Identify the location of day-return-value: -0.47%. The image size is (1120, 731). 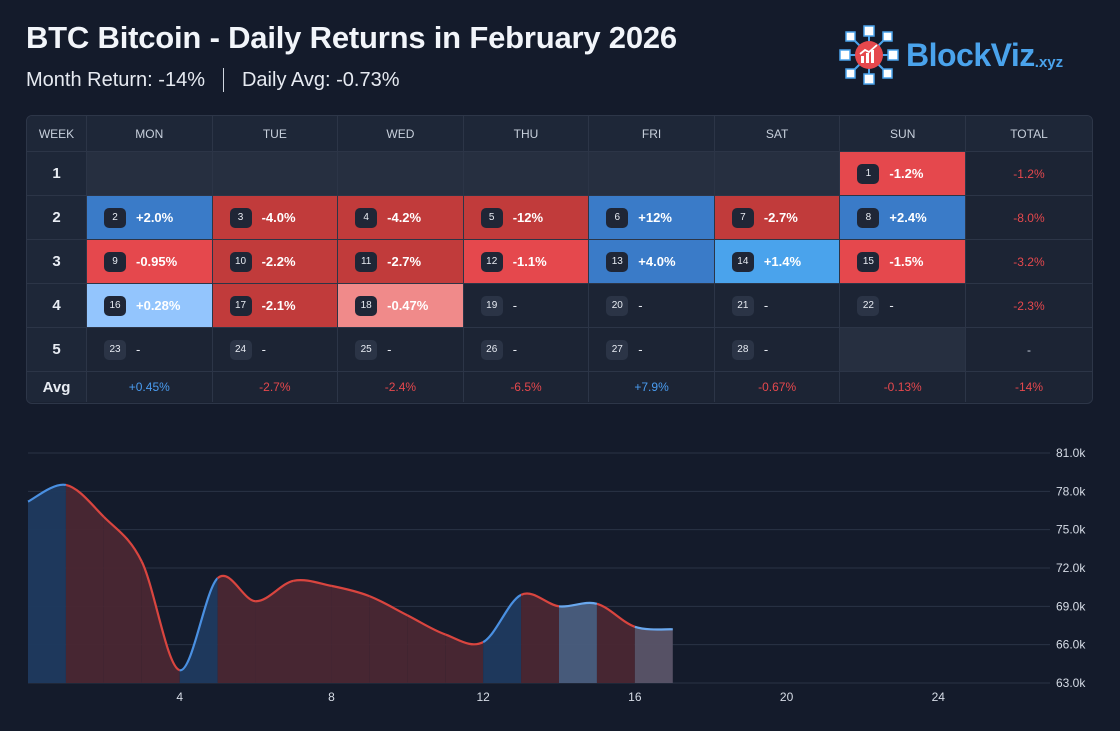
(408, 305).